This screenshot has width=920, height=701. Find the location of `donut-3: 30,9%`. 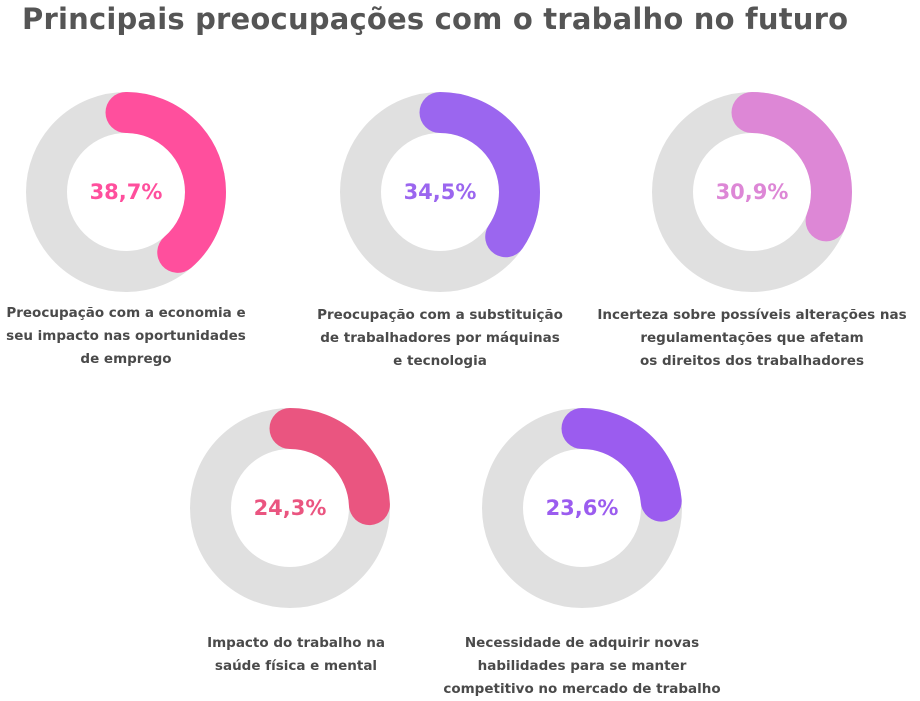

donut-3: 30,9% is located at coordinates (752, 192).